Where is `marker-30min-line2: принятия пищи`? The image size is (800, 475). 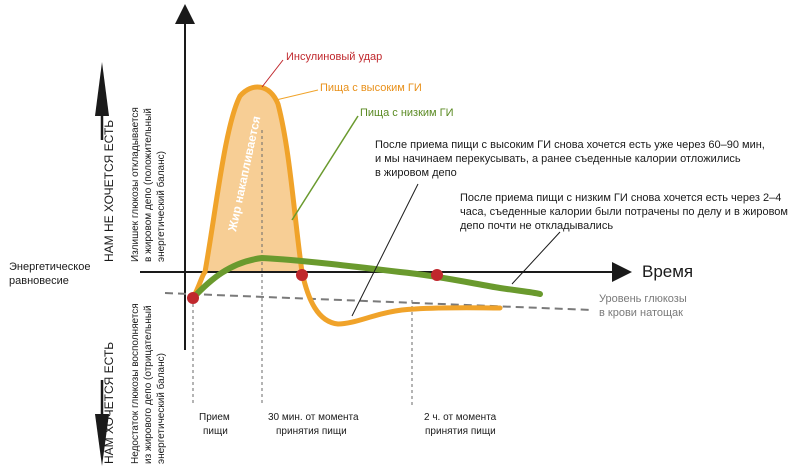 marker-30min-line2: принятия пищи is located at coordinates (311, 431).